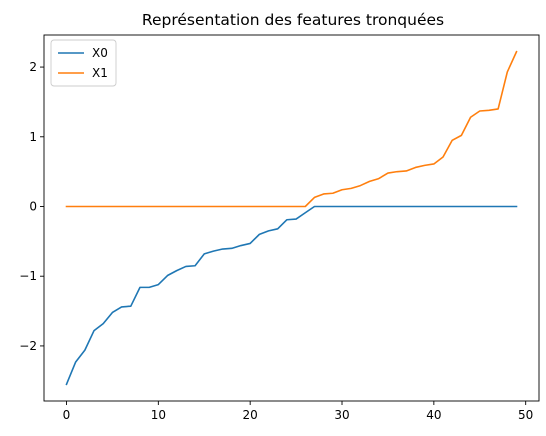 This screenshot has height=436, width=546. I want to click on y-tick-label: −1, so click(28, 276).